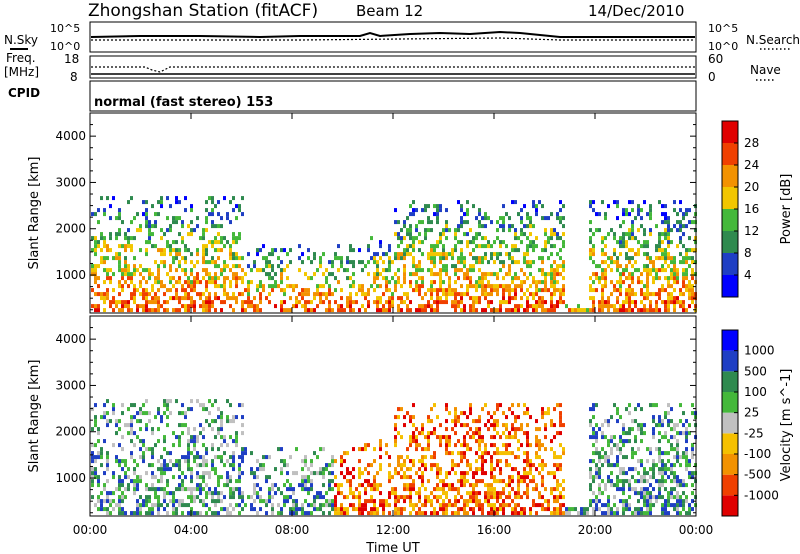  What do you see at coordinates (751, 187) in the screenshot?
I see `colorbar-tick-label: 20` at bounding box center [751, 187].